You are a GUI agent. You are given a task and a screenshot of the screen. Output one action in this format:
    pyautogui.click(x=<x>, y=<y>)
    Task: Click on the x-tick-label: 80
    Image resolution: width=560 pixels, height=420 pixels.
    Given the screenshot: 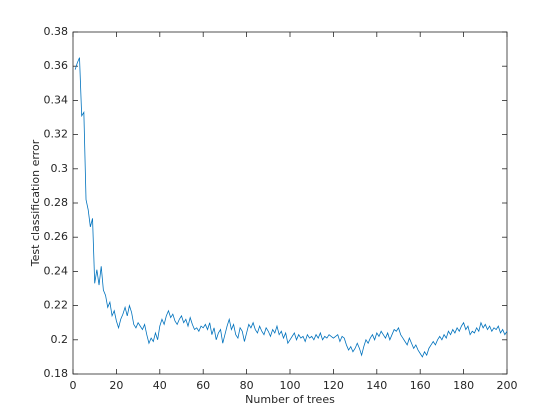 What is the action you would take?
    pyautogui.click(x=247, y=385)
    